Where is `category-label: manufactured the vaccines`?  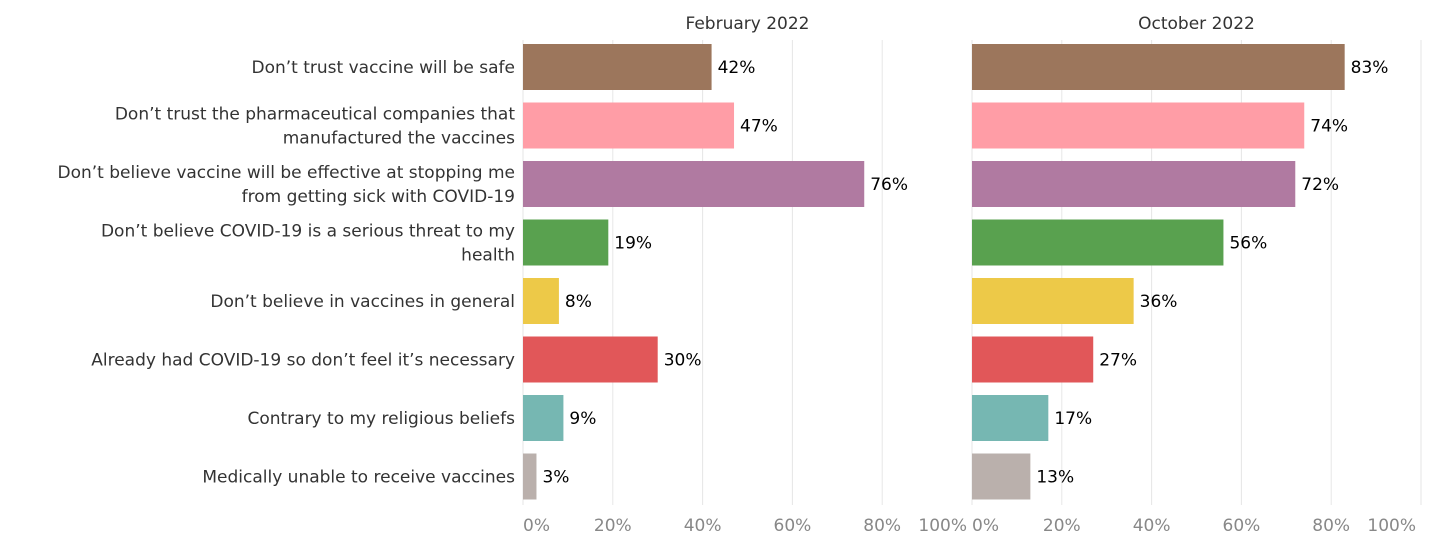 category-label: manufactured the vaccines is located at coordinates (399, 139).